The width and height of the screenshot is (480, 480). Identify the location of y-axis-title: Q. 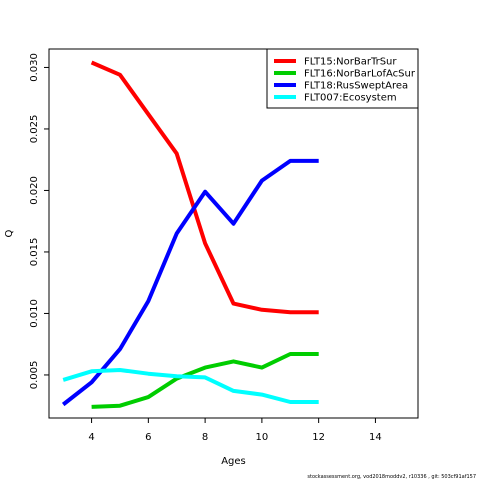
(9, 233).